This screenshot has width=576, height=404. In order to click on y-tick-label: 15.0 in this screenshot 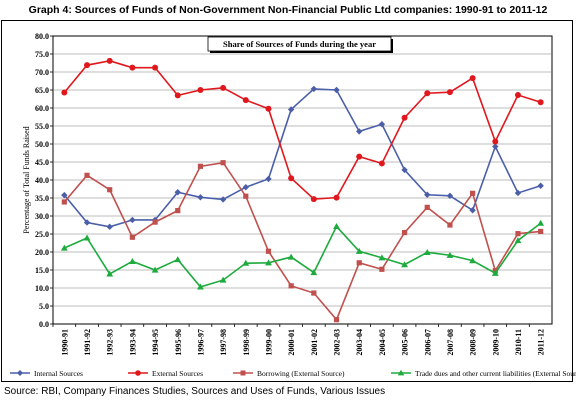, I will do `click(42, 270)`.